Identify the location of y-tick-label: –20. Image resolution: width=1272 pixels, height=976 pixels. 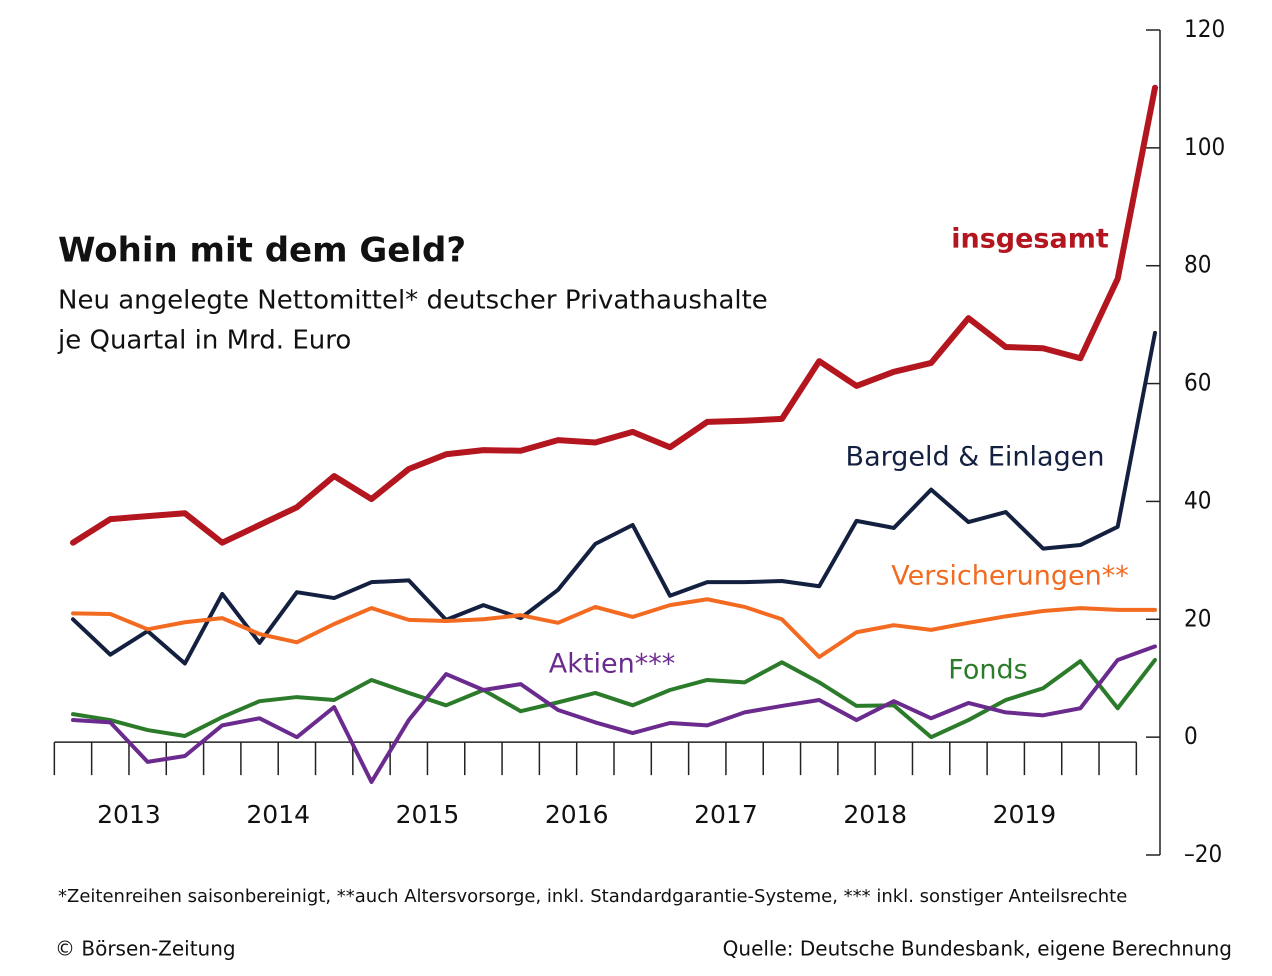
(1203, 854).